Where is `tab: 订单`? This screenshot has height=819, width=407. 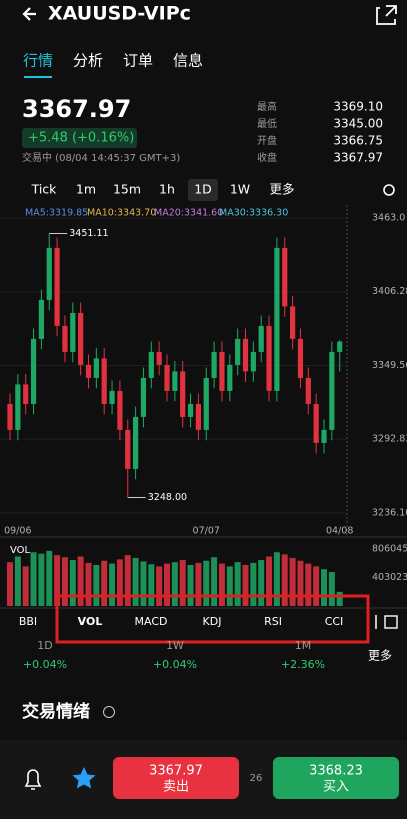
tab: 订单 is located at coordinates (138, 61).